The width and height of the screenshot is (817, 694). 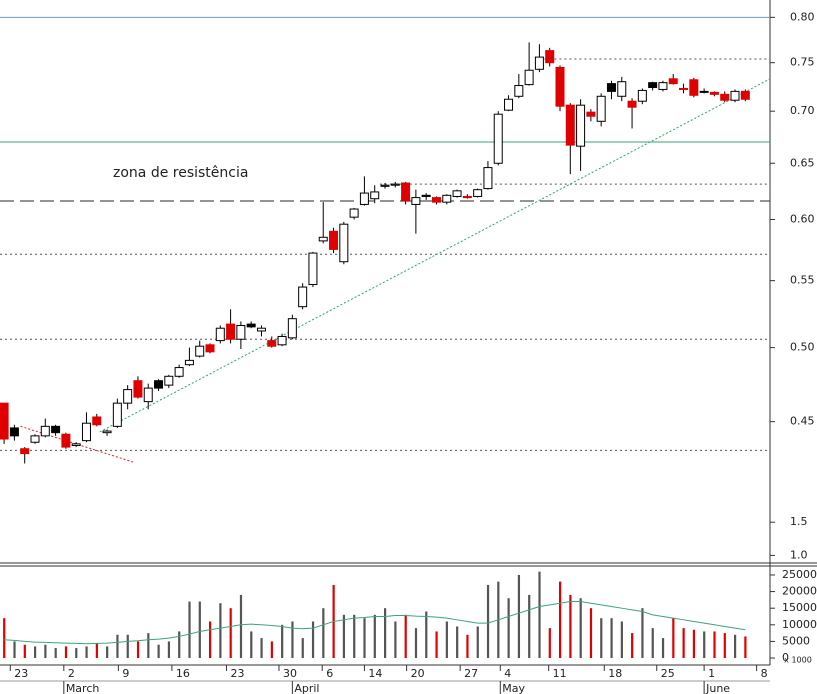 I want to click on volume-tick-label: 0, so click(x=785, y=657).